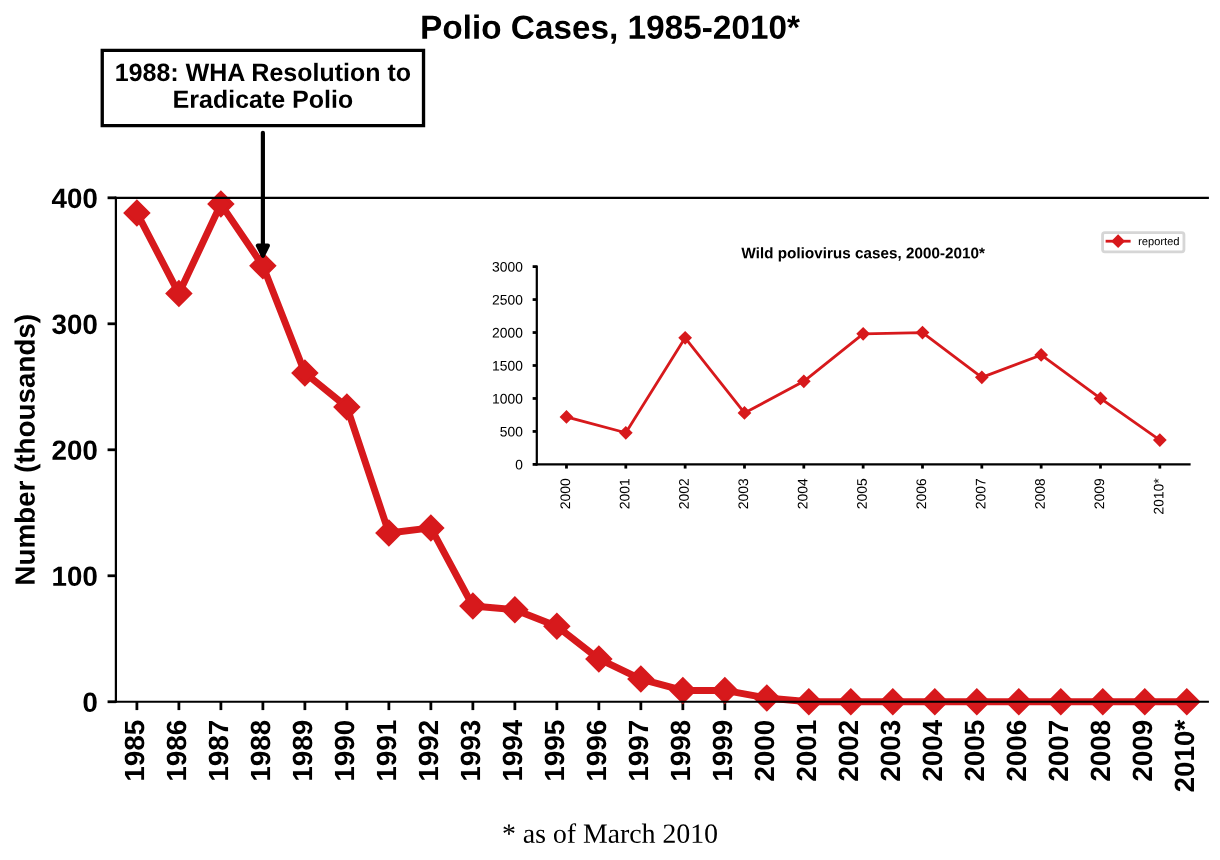 The image size is (1220, 860). I want to click on y-tick-label: 100, so click(75, 576).